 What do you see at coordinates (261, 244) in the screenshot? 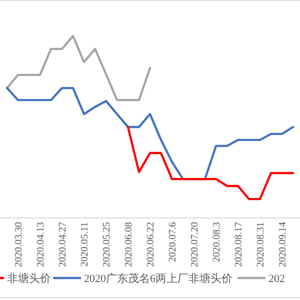
I see `x-tick-label: 2020.08.31` at bounding box center [261, 244].